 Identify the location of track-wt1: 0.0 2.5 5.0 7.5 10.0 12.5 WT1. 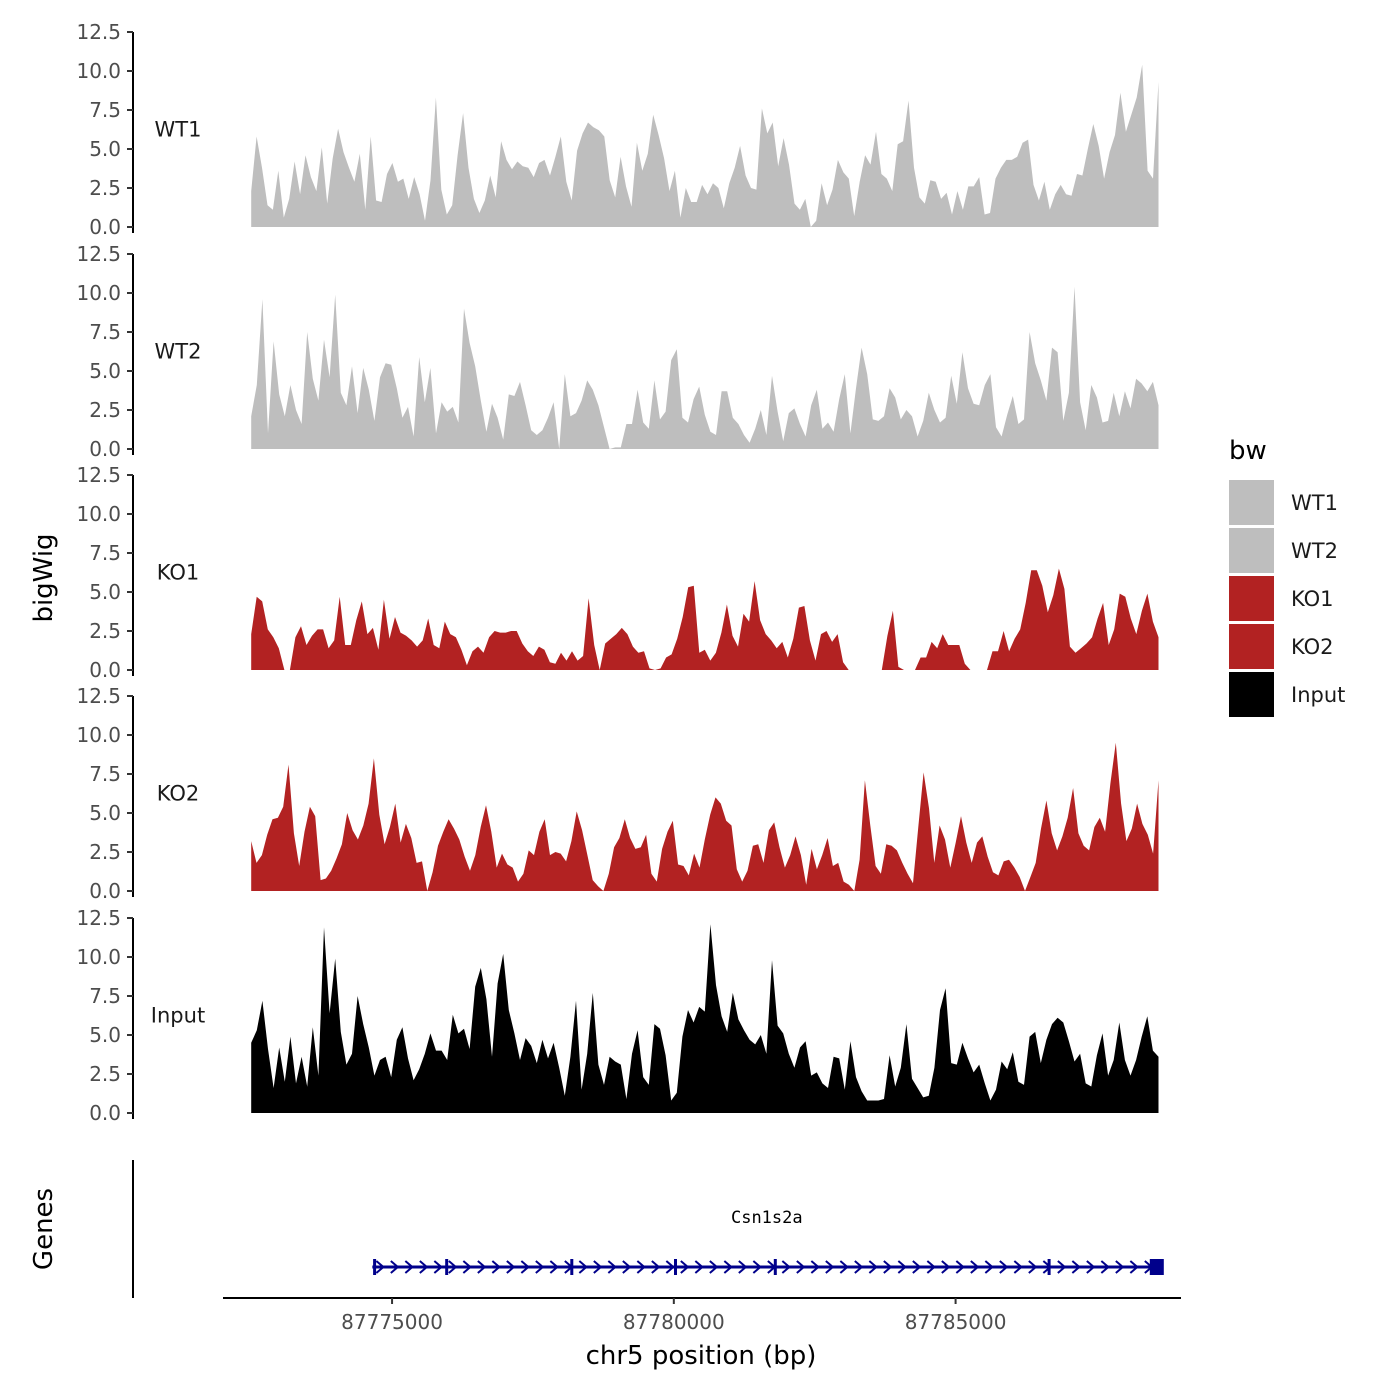
(617, 129).